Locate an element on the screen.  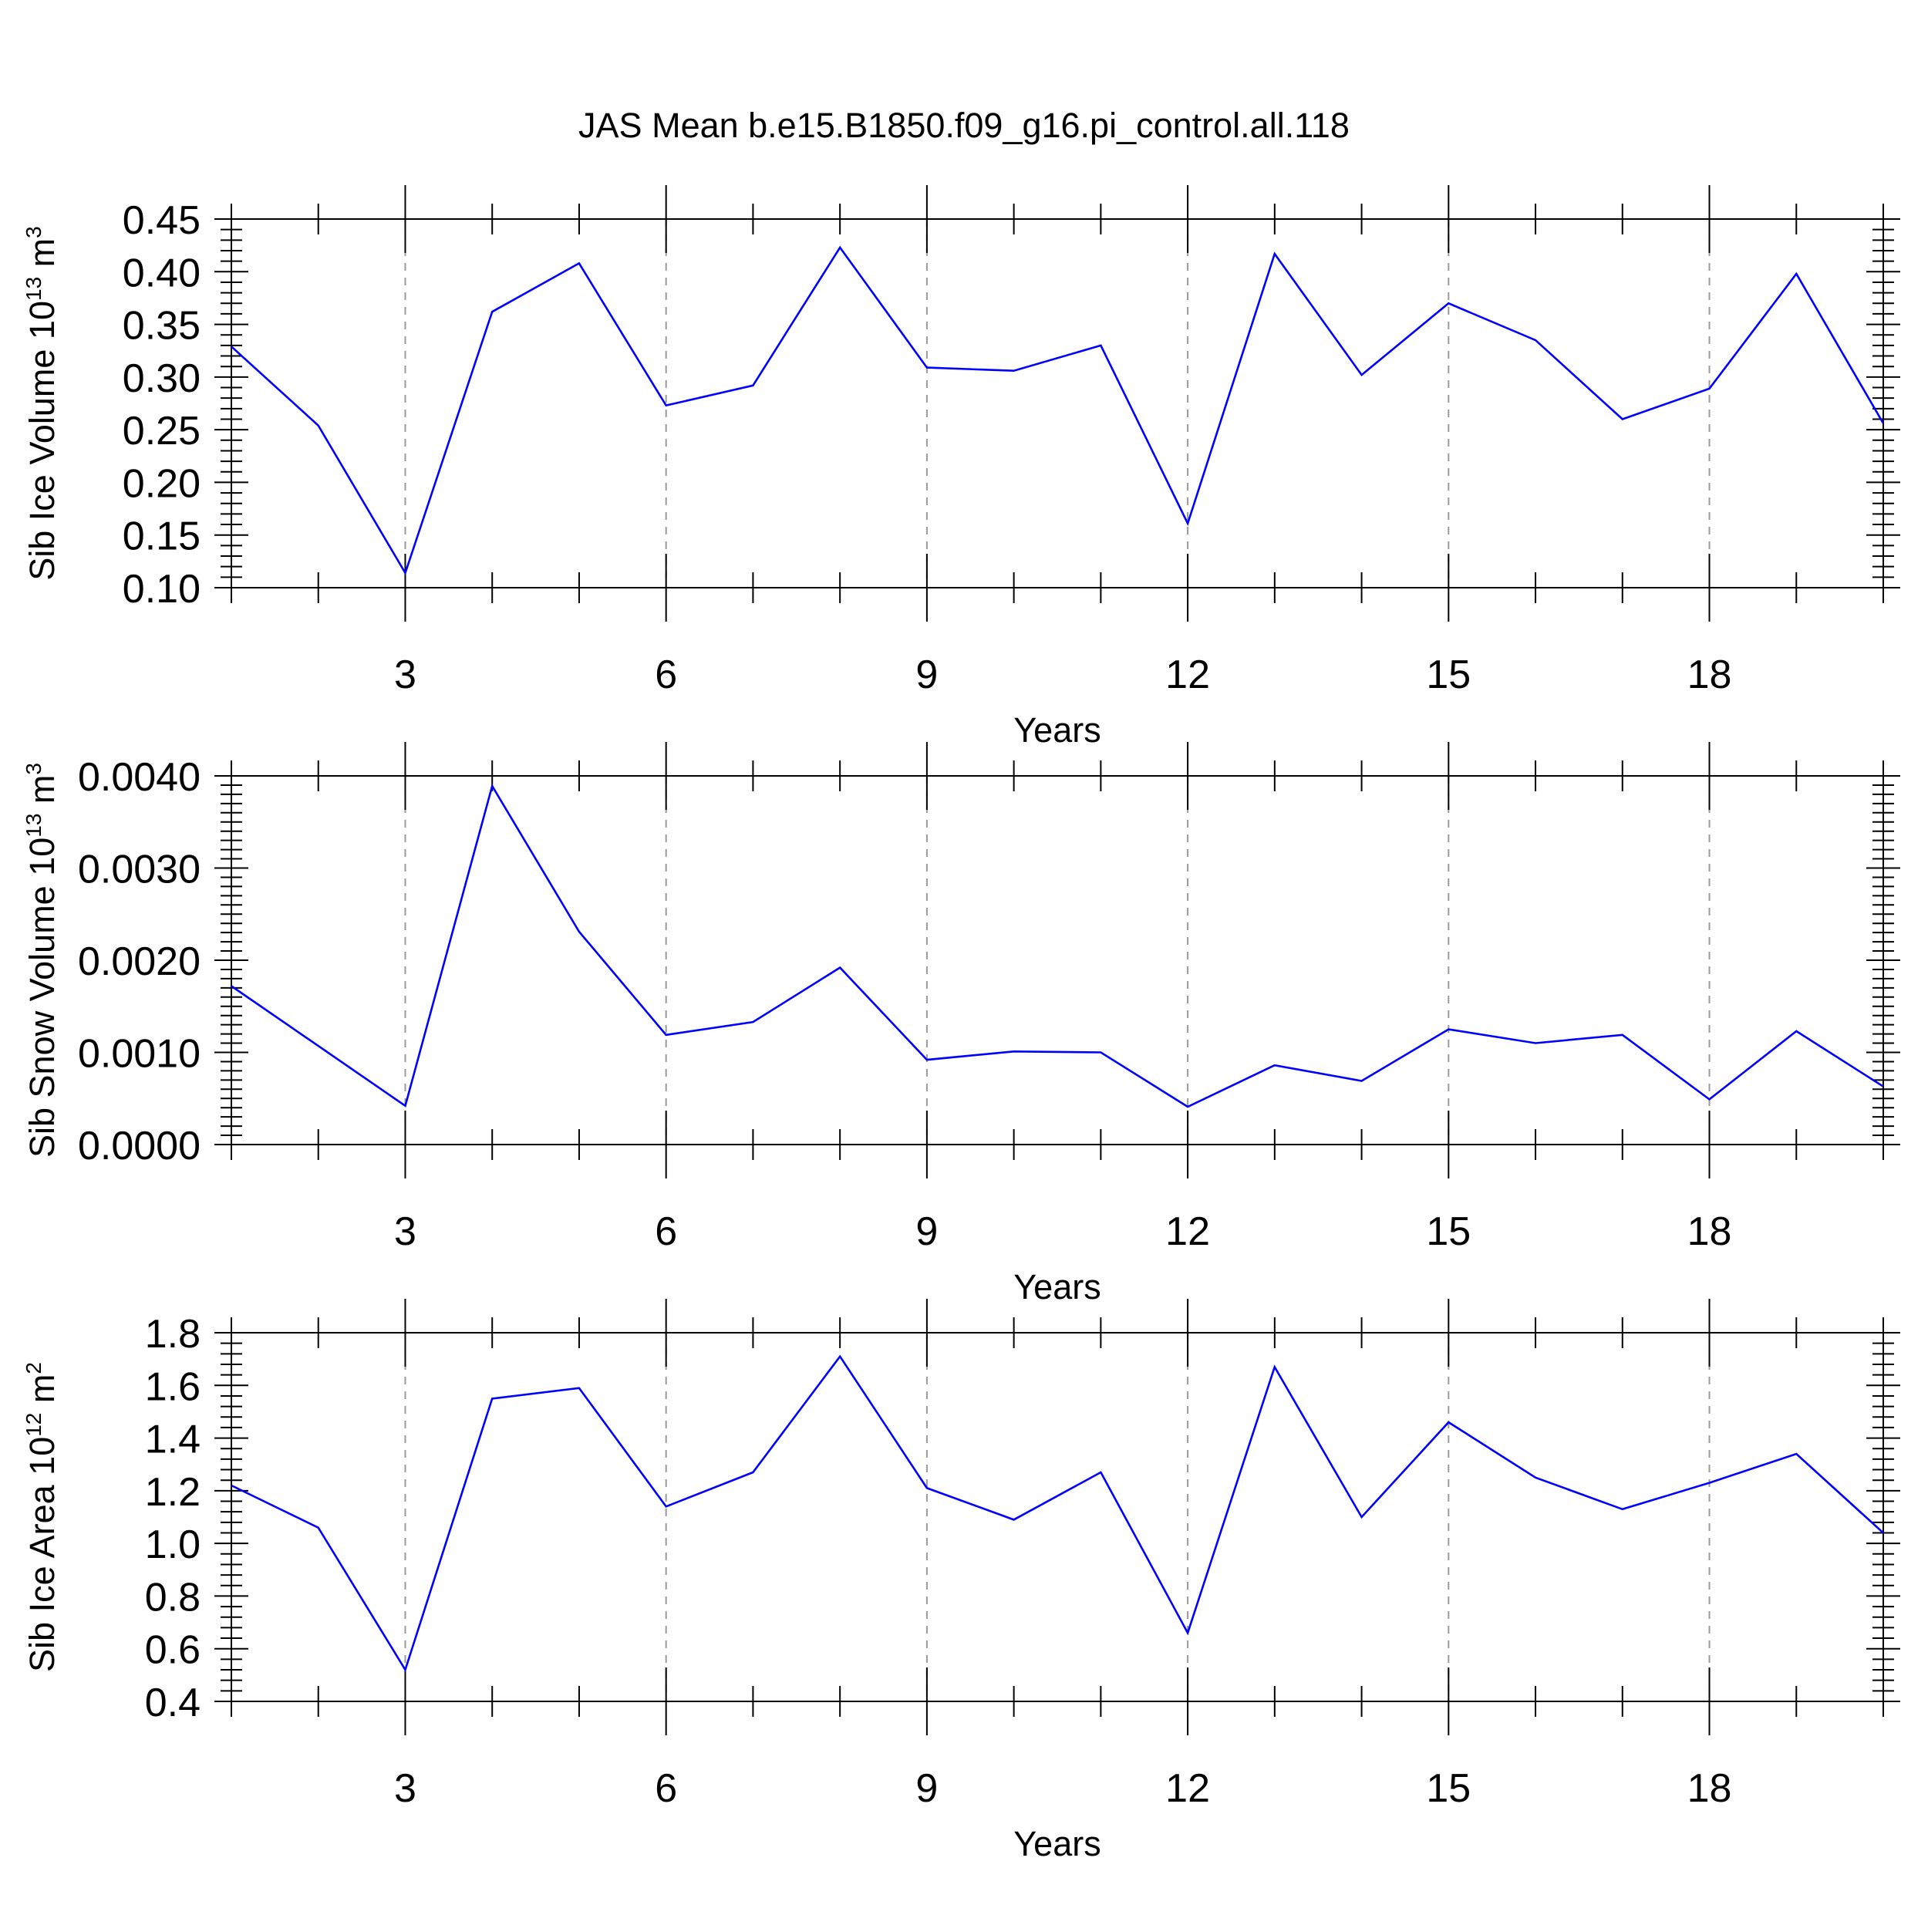
y-axis-title-text: Sib Ice Area 10 is located at coordinates (42, 1554).